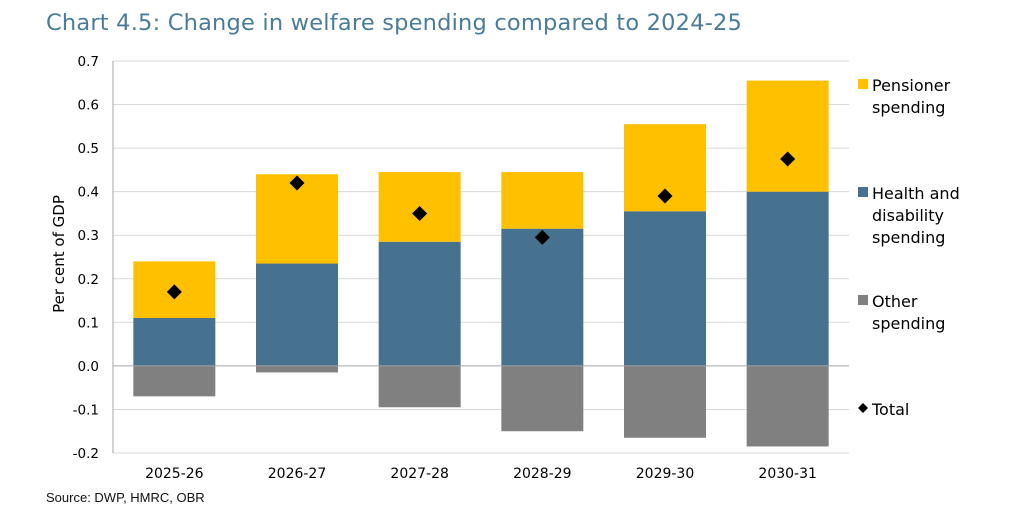  Describe the element at coordinates (59, 254) in the screenshot. I see `y-axis-label: Per cent of GDP` at that location.